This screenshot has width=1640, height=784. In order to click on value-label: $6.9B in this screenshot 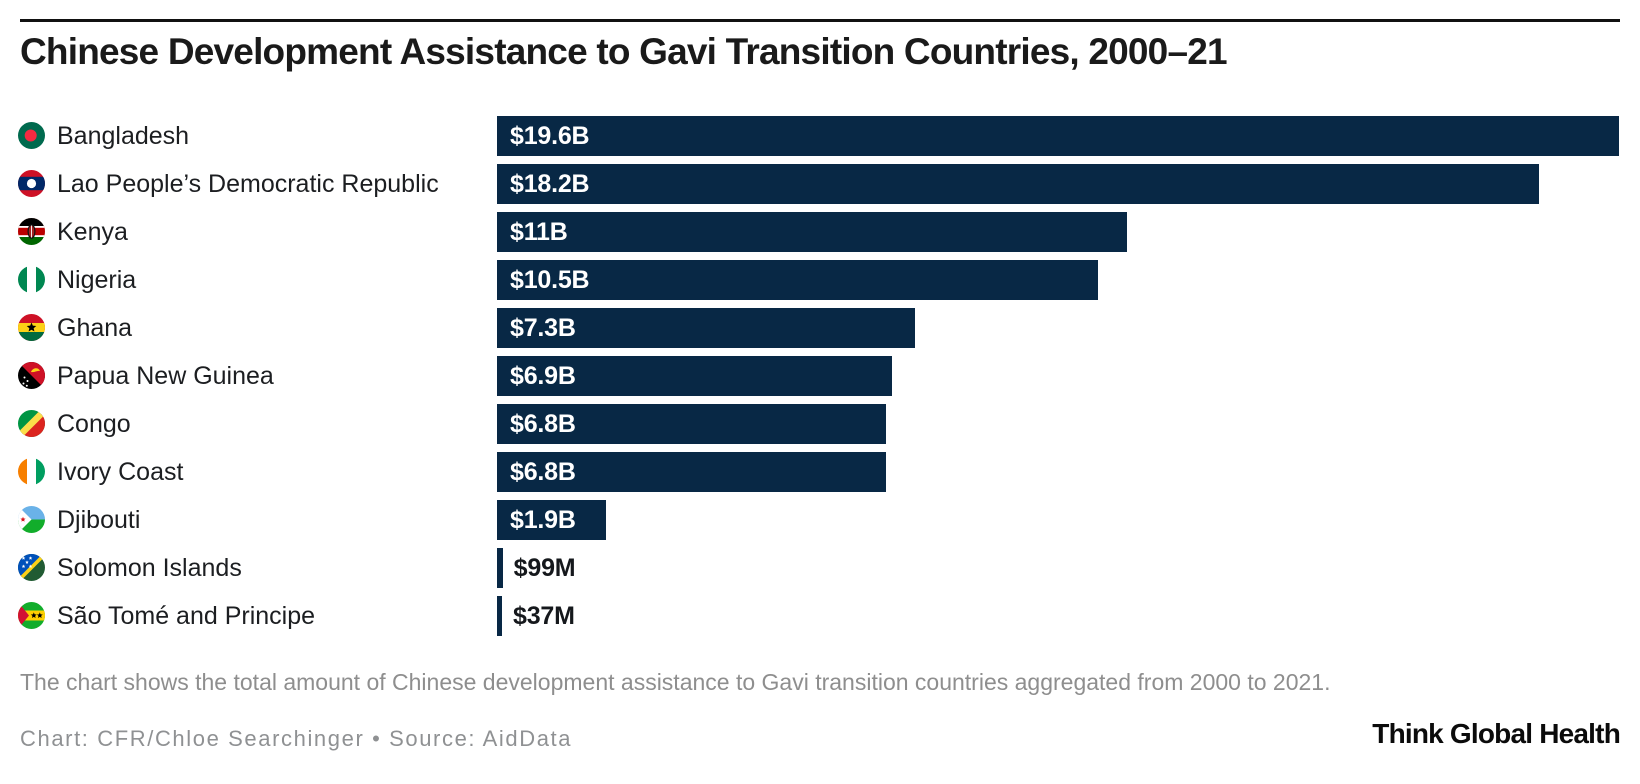, I will do `click(543, 376)`.